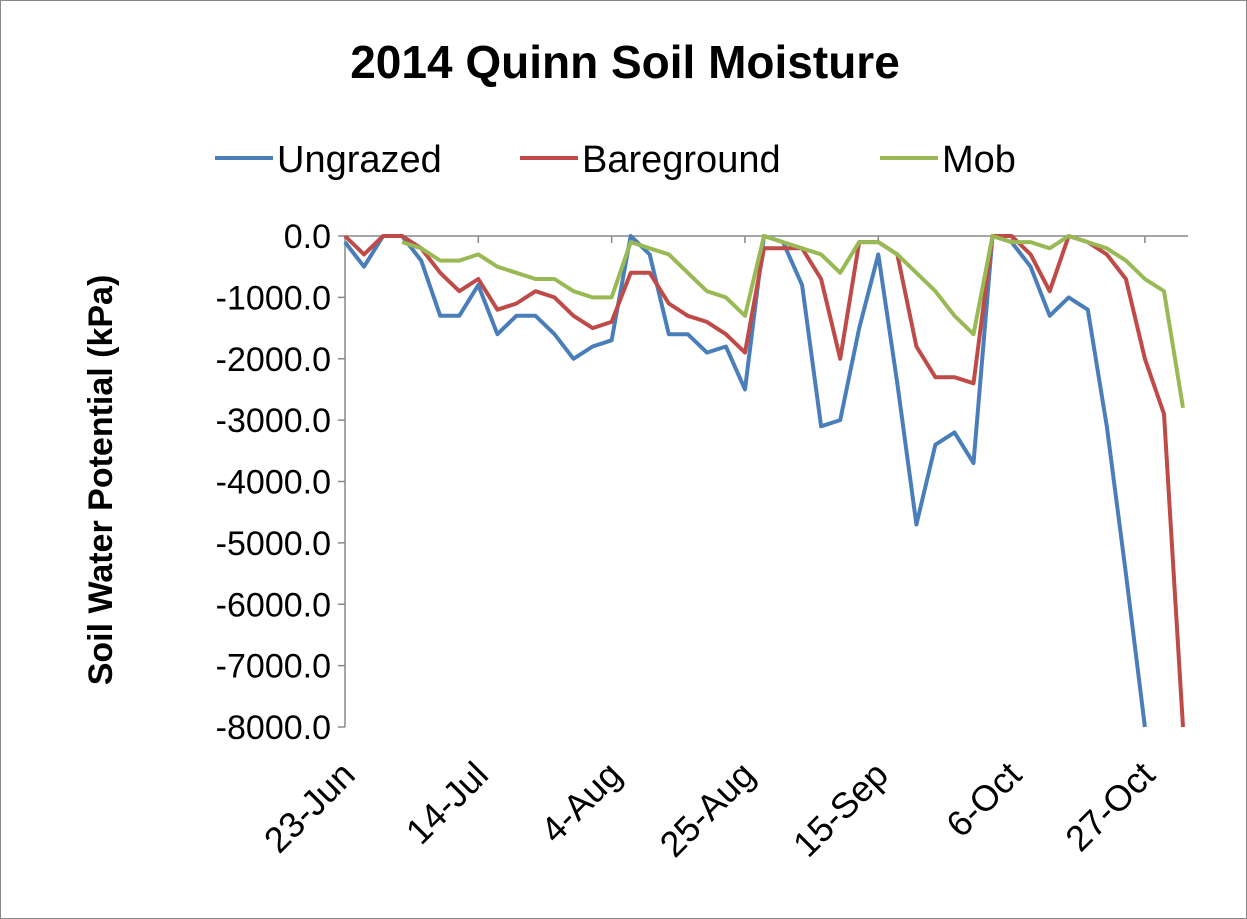  What do you see at coordinates (101, 480) in the screenshot?
I see `y-axis-label: Soil Water Potential (kPa)` at bounding box center [101, 480].